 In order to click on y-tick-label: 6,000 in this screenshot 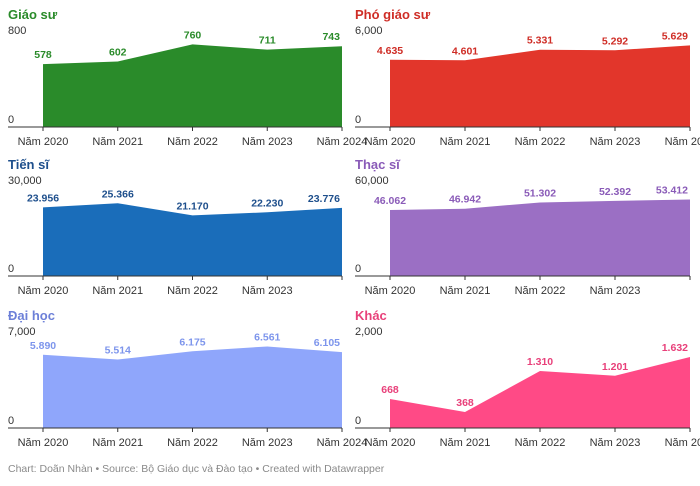, I will do `click(369, 31)`.